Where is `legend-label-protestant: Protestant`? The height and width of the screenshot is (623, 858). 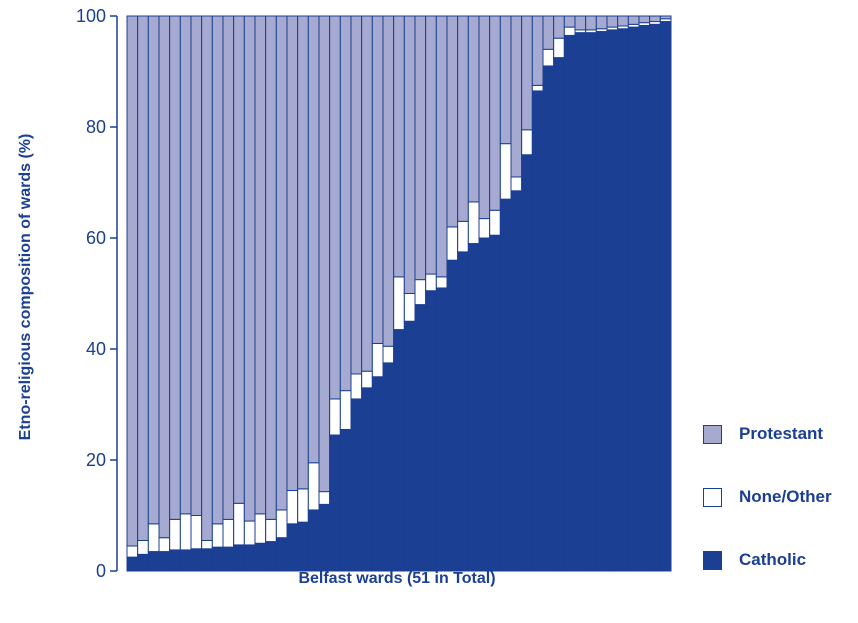 legend-label-protestant: Protestant is located at coordinates (781, 433).